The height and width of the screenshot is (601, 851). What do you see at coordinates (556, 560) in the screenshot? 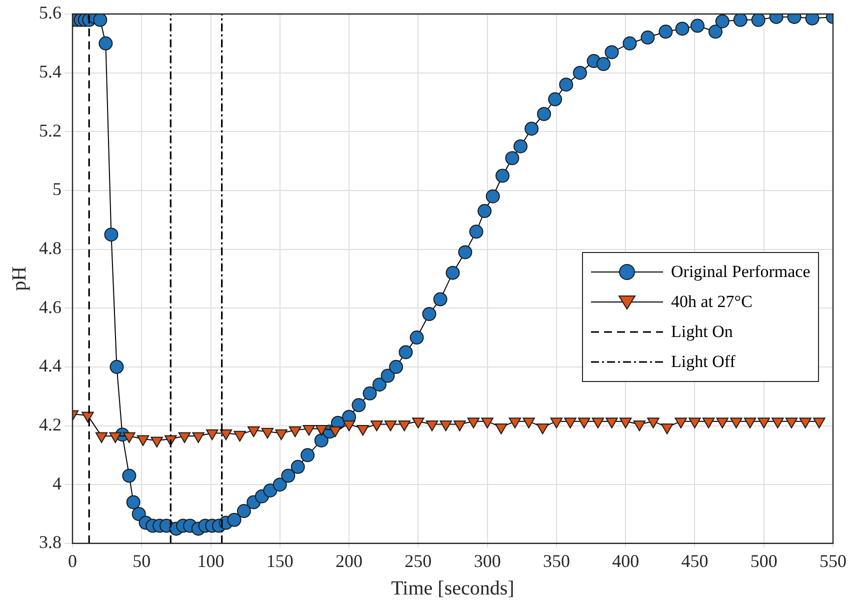
I see `x-tick-label: 350` at bounding box center [556, 560].